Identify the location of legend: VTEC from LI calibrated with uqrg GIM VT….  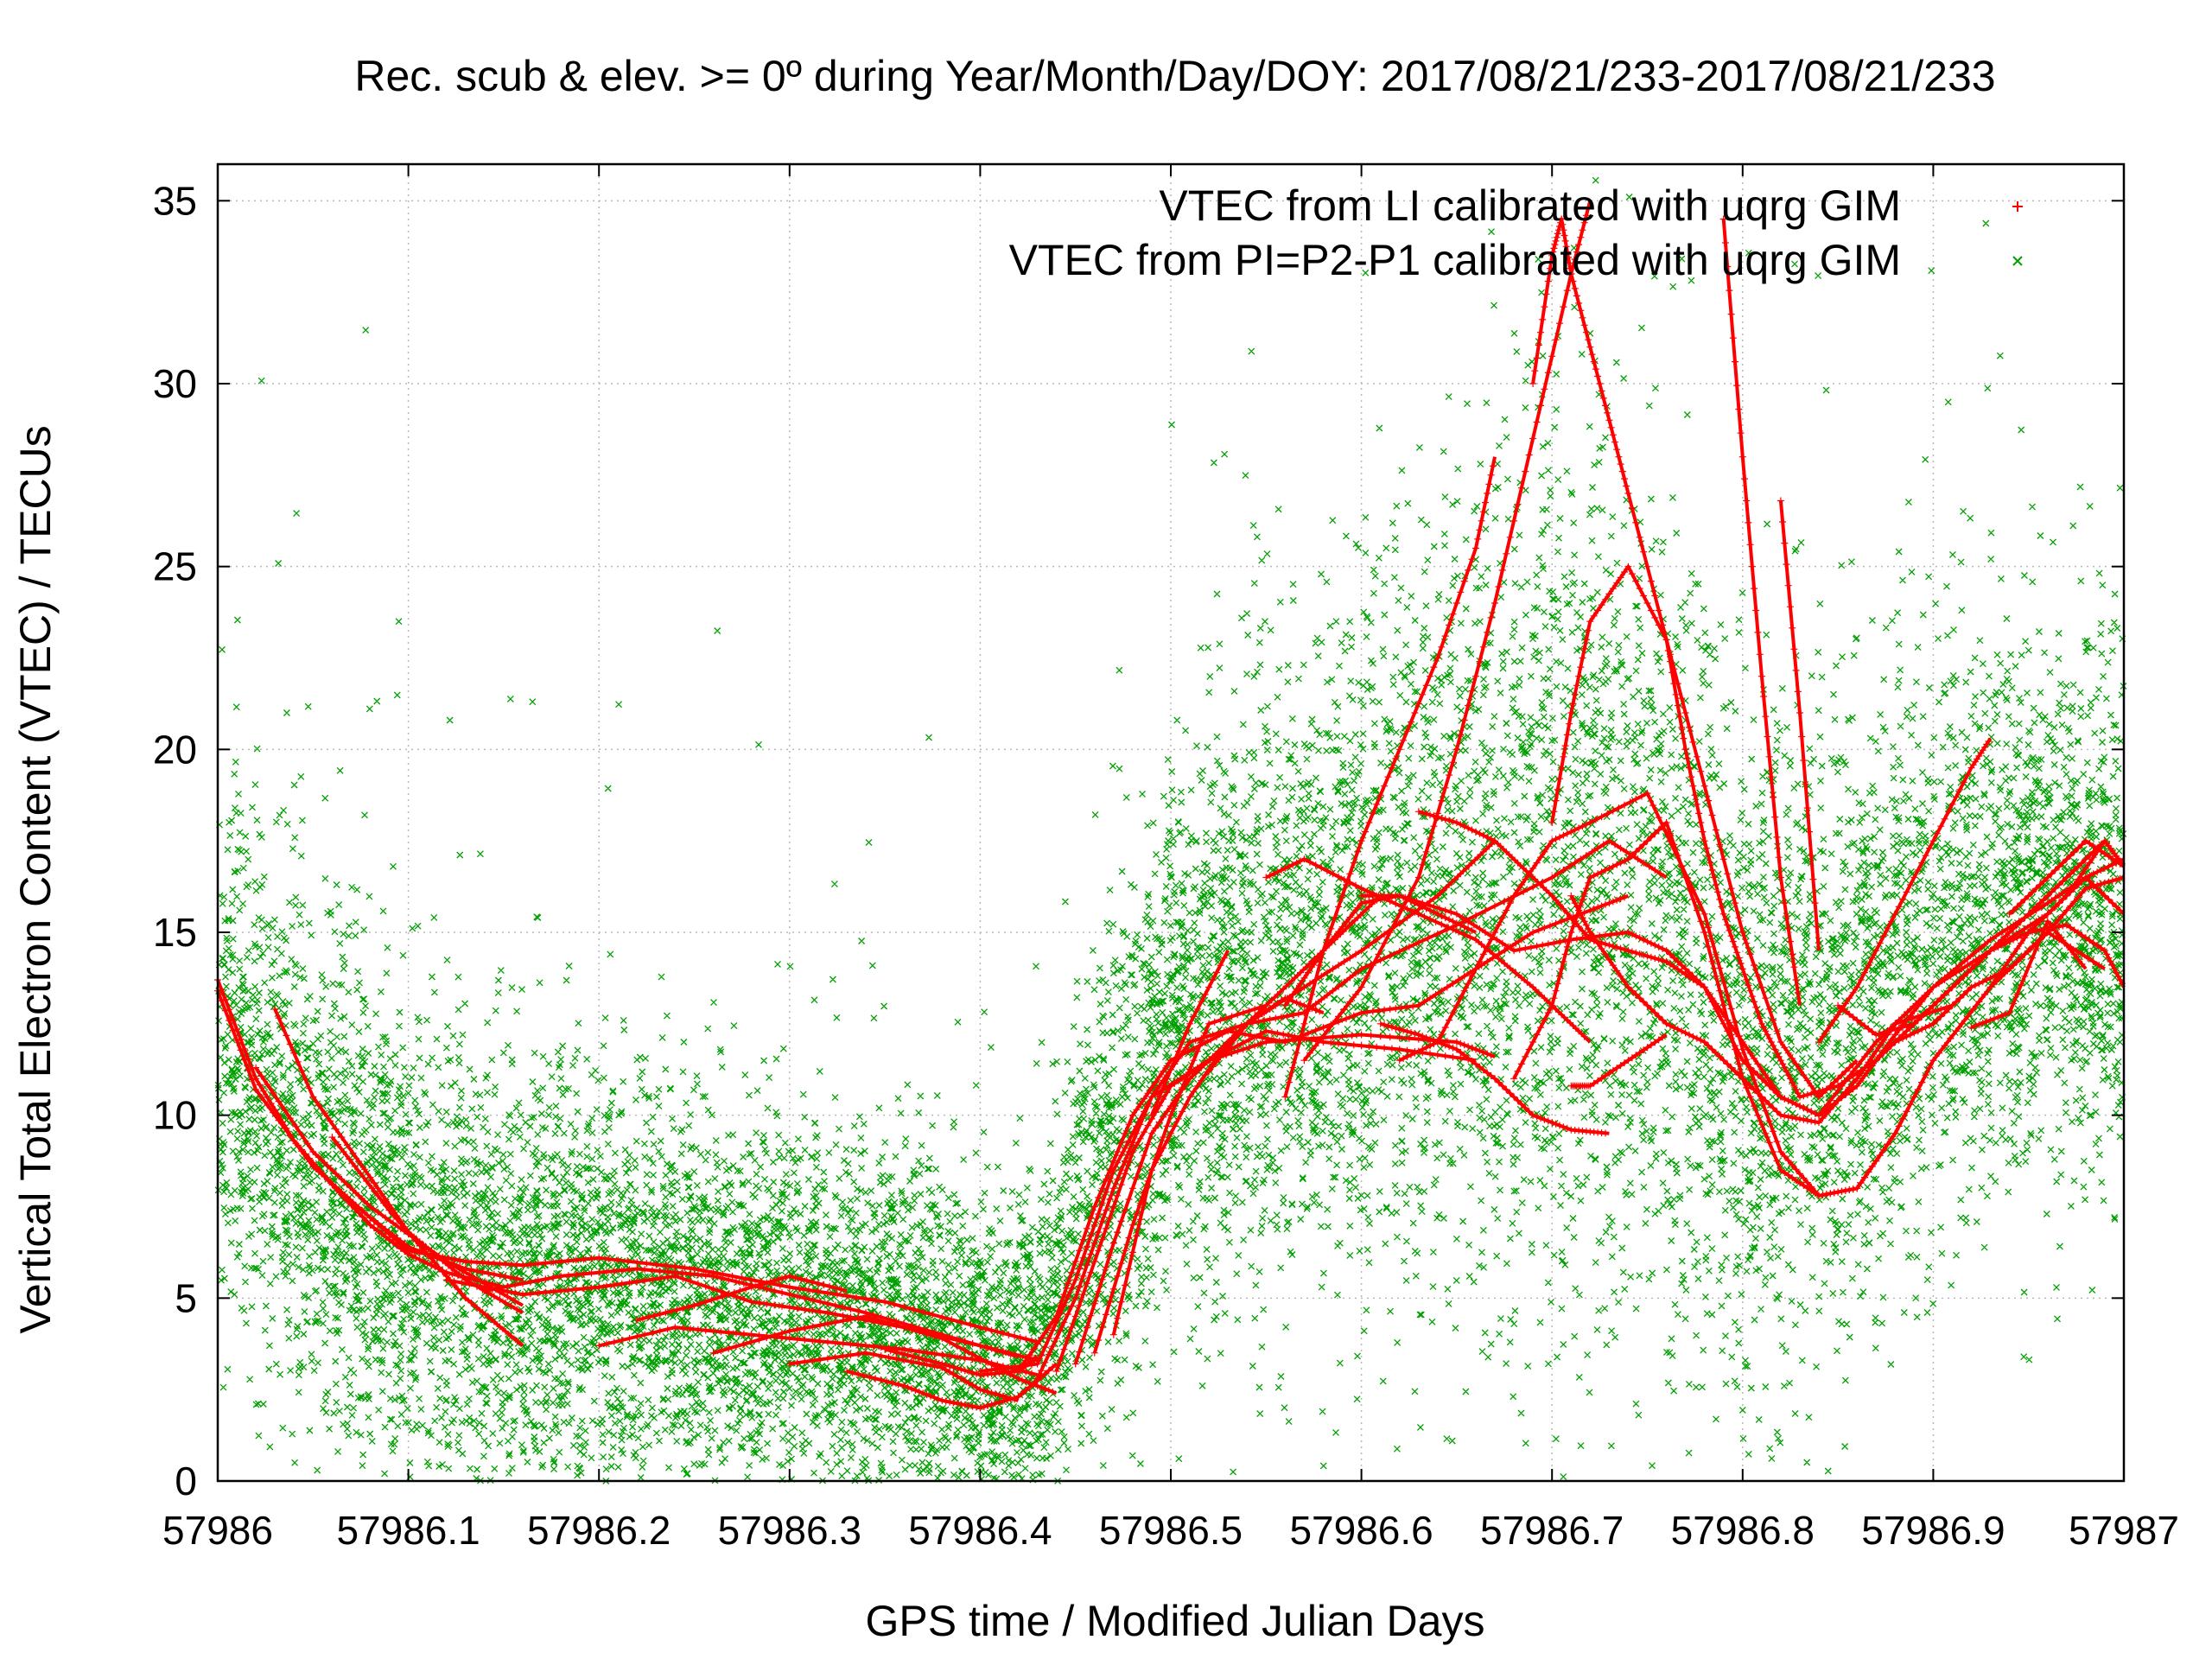
(1516, 232).